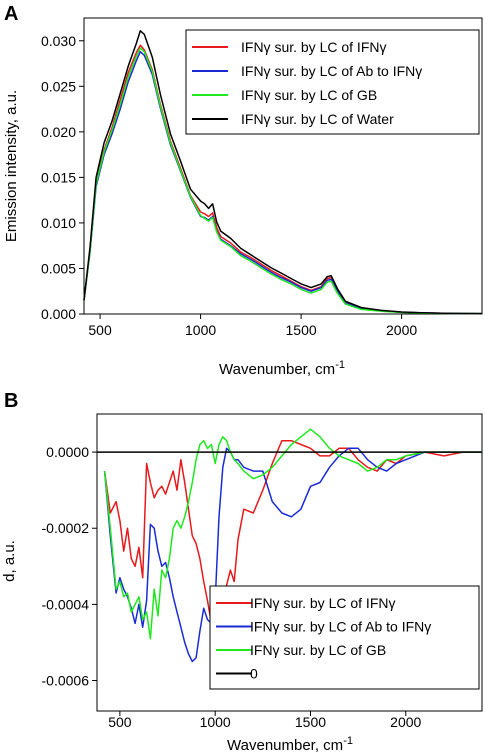 This screenshot has height=755, width=485. Describe the element at coordinates (58, 268) in the screenshot. I see `y-tick-label: 0.005` at that location.